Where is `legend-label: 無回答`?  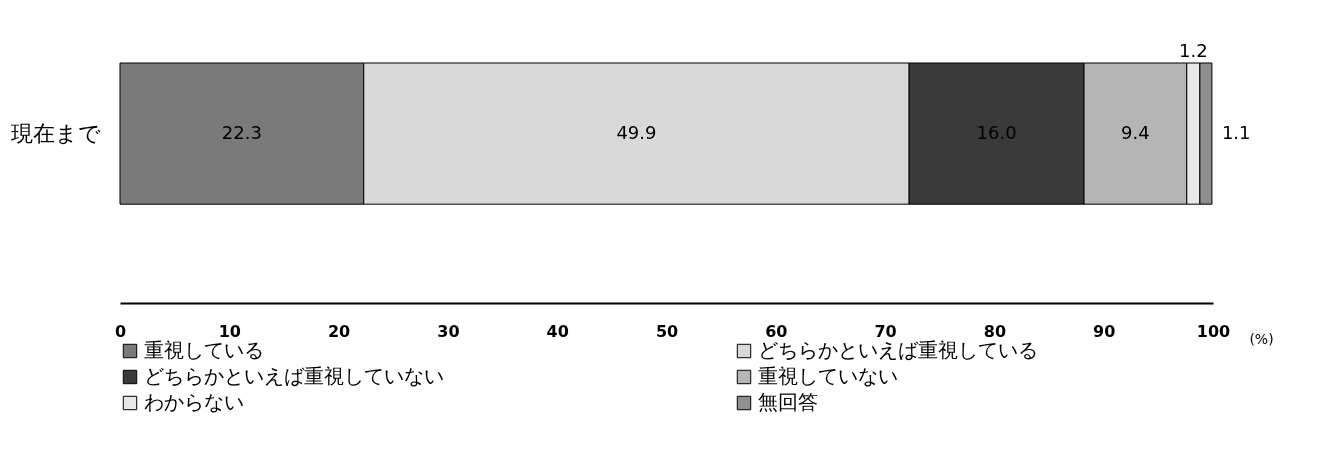 legend-label: 無回答 is located at coordinates (788, 402).